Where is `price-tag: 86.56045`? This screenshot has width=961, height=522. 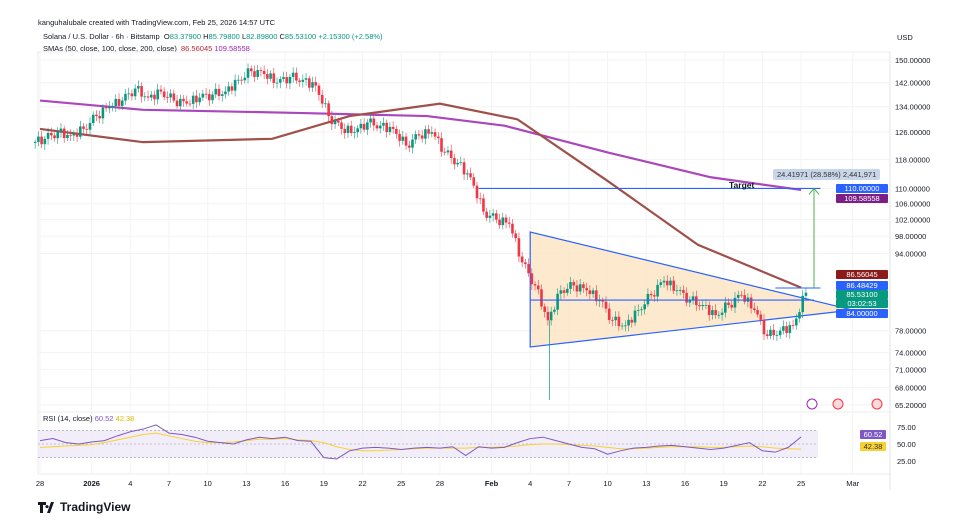
price-tag: 86.56045 is located at coordinates (862, 274).